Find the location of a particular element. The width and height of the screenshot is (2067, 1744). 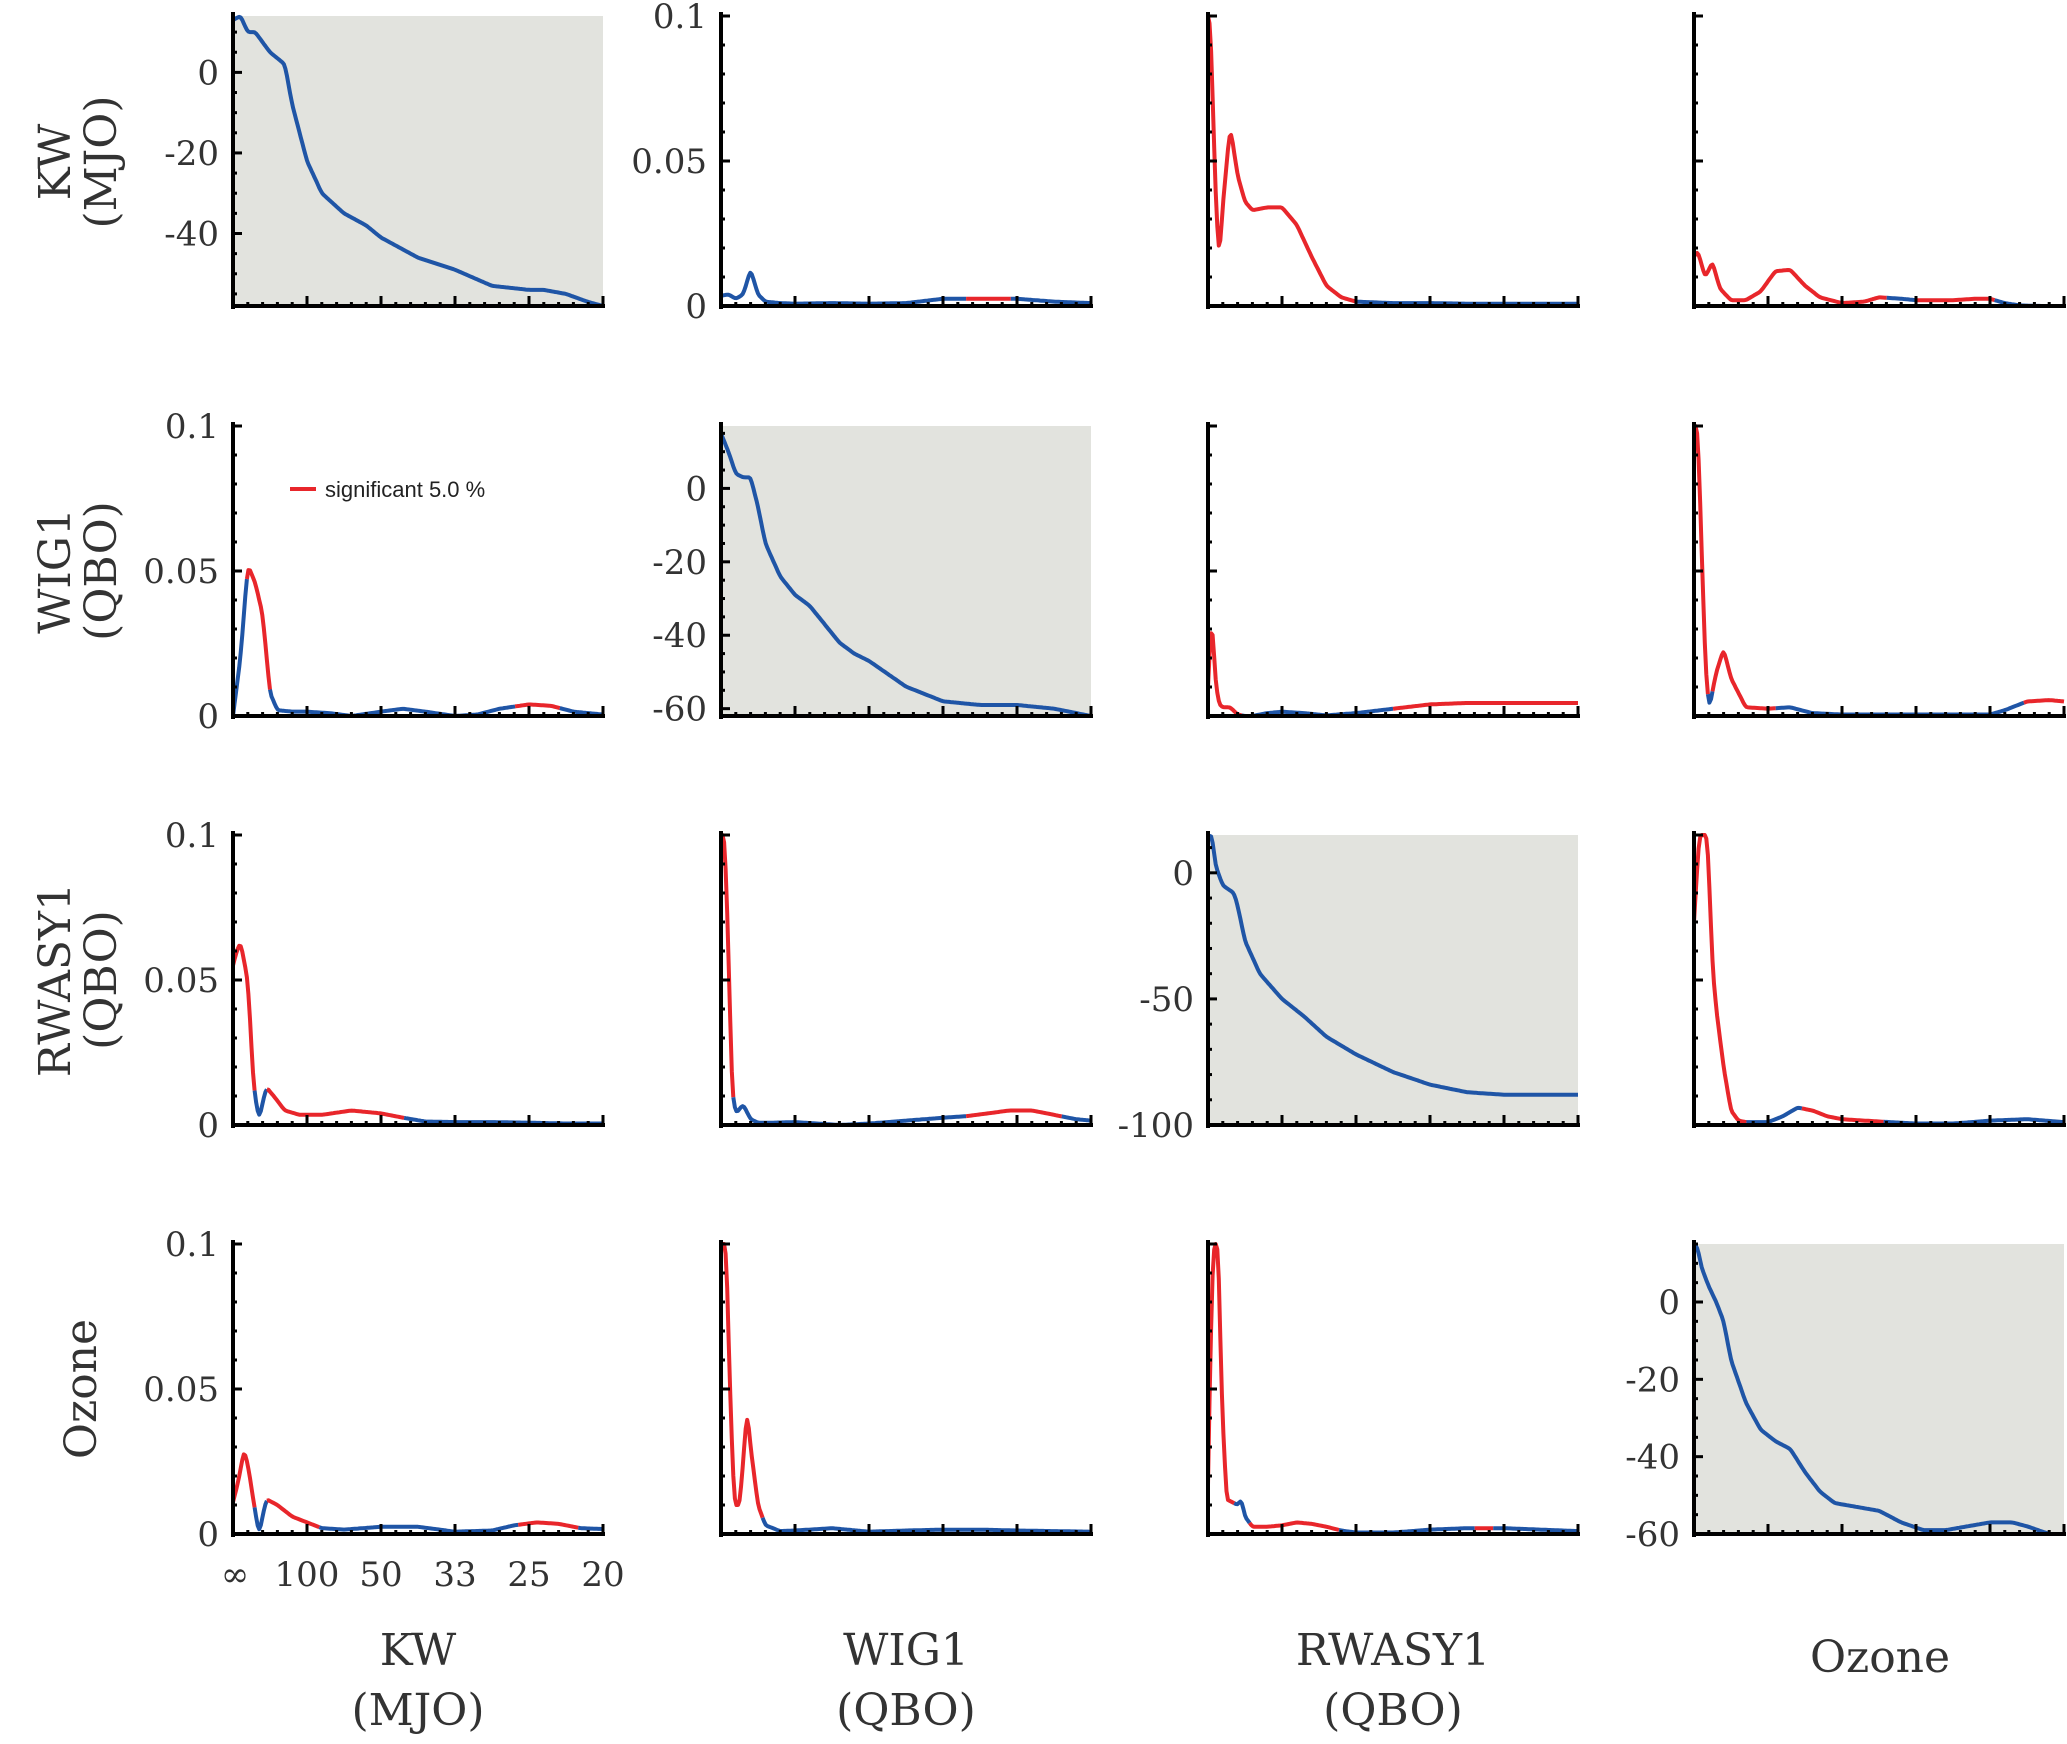

row-label-1-line2: (QBO) is located at coordinates (101, 571).